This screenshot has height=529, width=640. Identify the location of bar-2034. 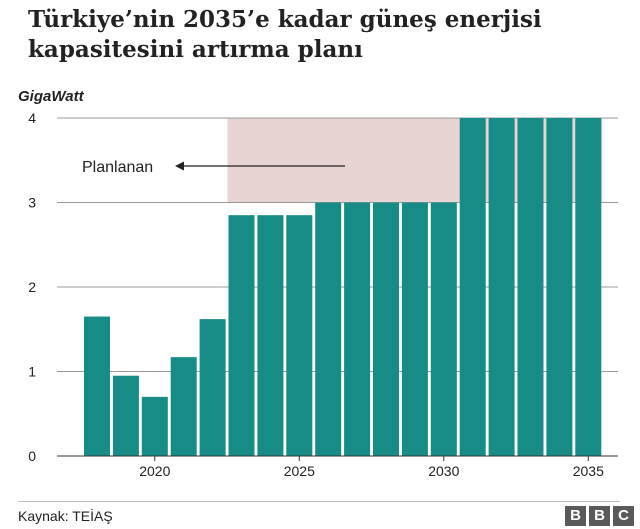
(559, 287).